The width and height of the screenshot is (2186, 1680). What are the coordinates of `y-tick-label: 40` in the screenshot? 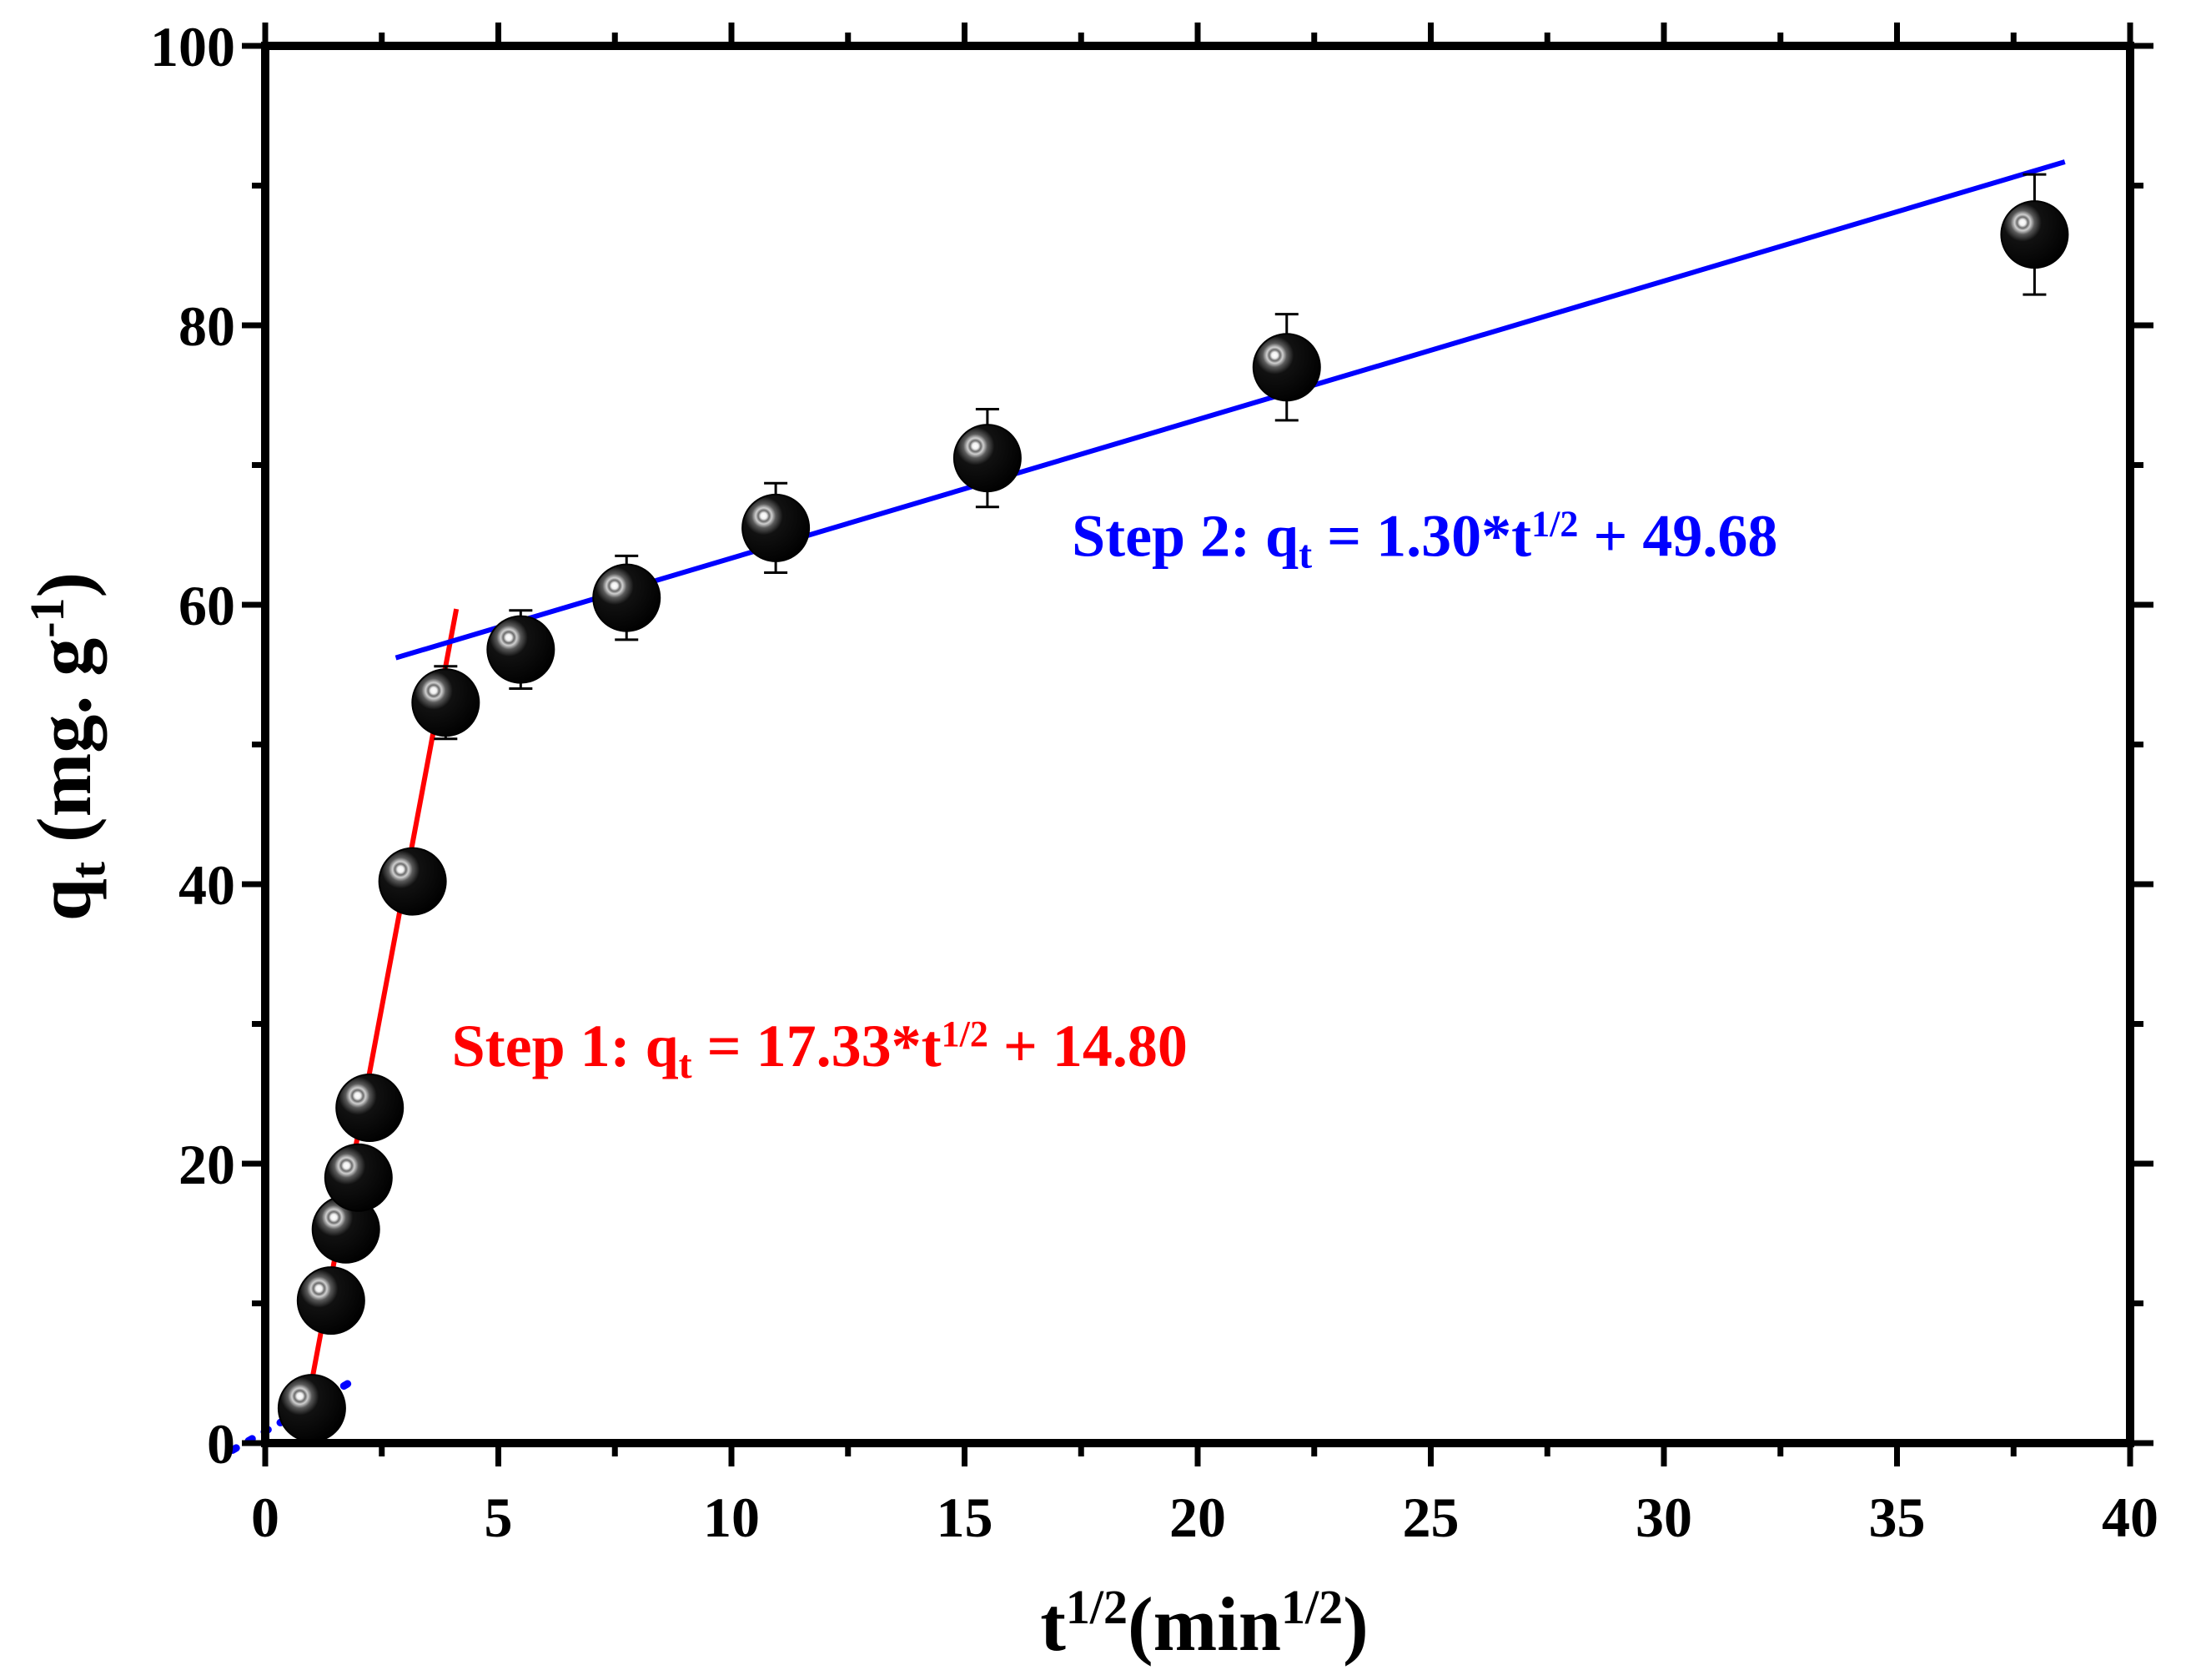 It's located at (206, 885).